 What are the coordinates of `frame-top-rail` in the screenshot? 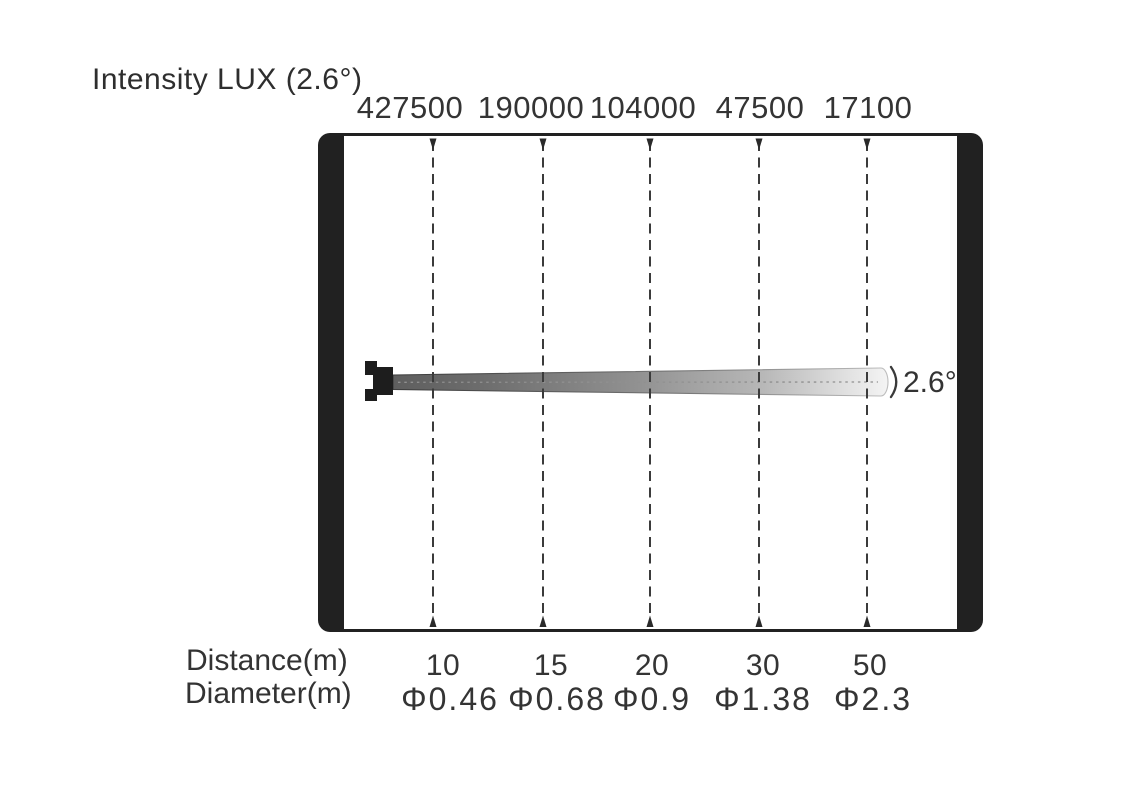 It's located at (650, 134).